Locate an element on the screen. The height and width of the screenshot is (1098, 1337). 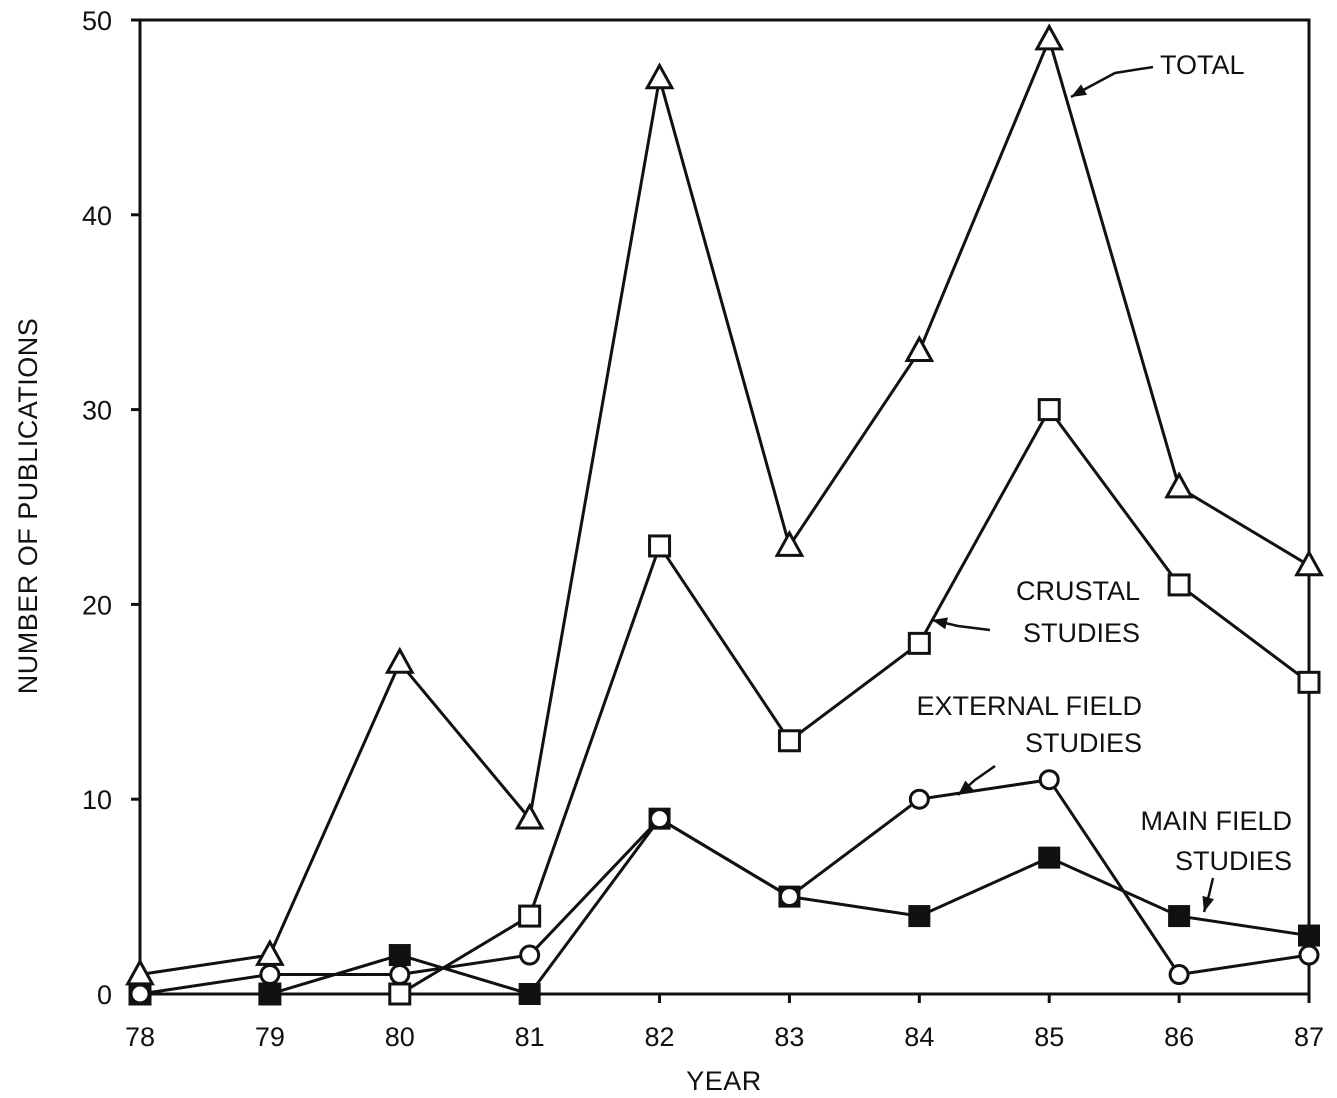
y-tick-label: 0 is located at coordinates (104, 995).